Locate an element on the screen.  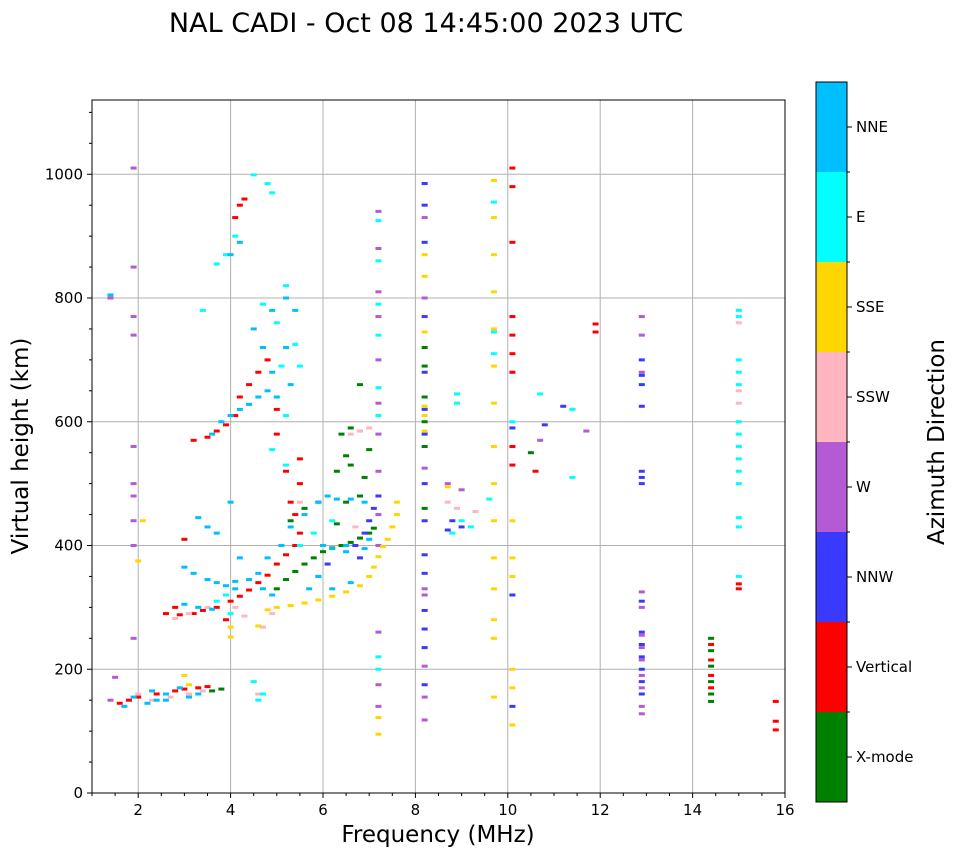
x-tick-label: 2 is located at coordinates (138, 810).